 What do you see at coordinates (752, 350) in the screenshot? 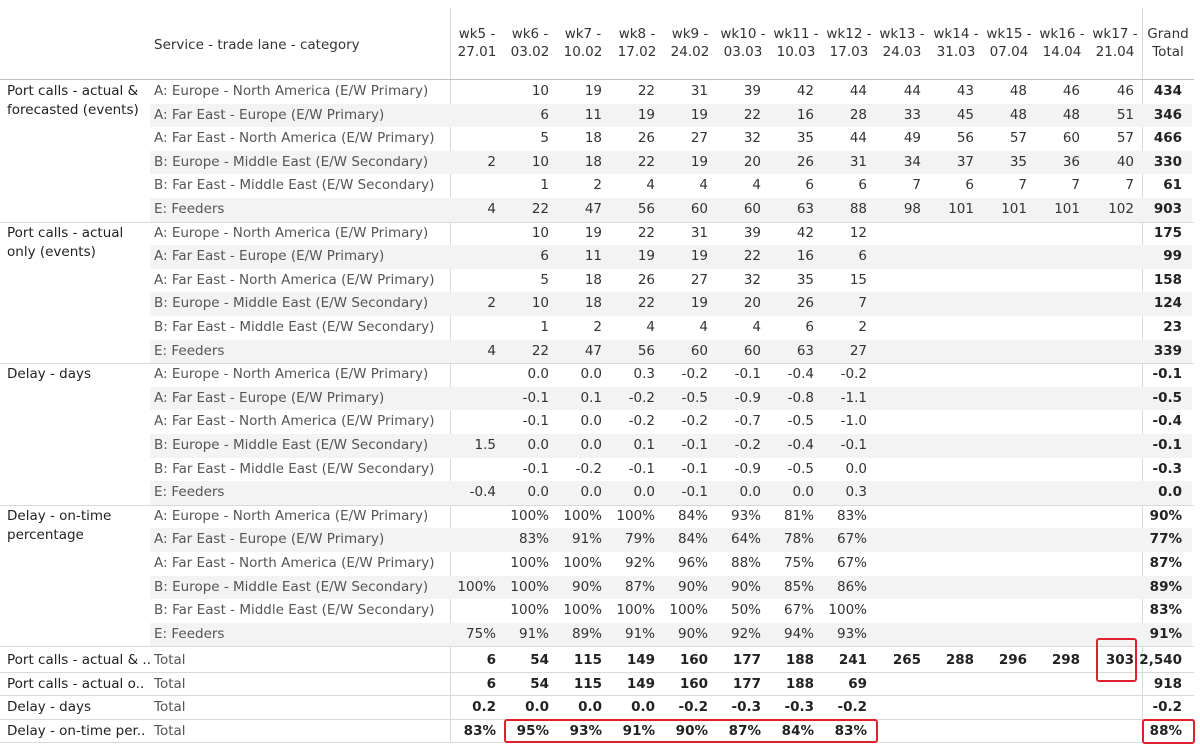
I see `table-cell: 60` at bounding box center [752, 350].